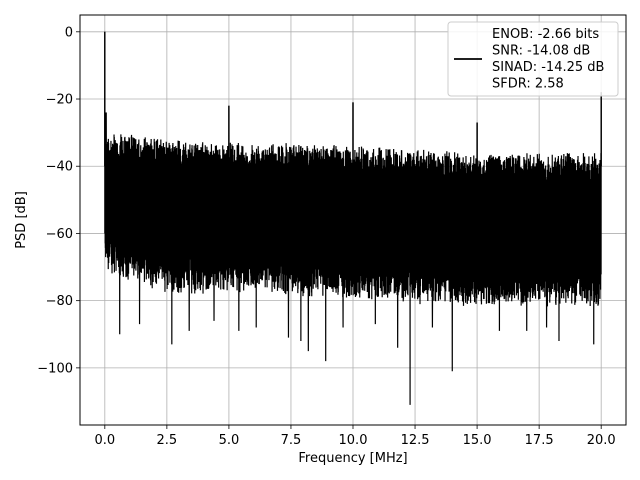 The width and height of the screenshot is (640, 480). I want to click on x-axis-label: Frequency [MHz], so click(352, 458).